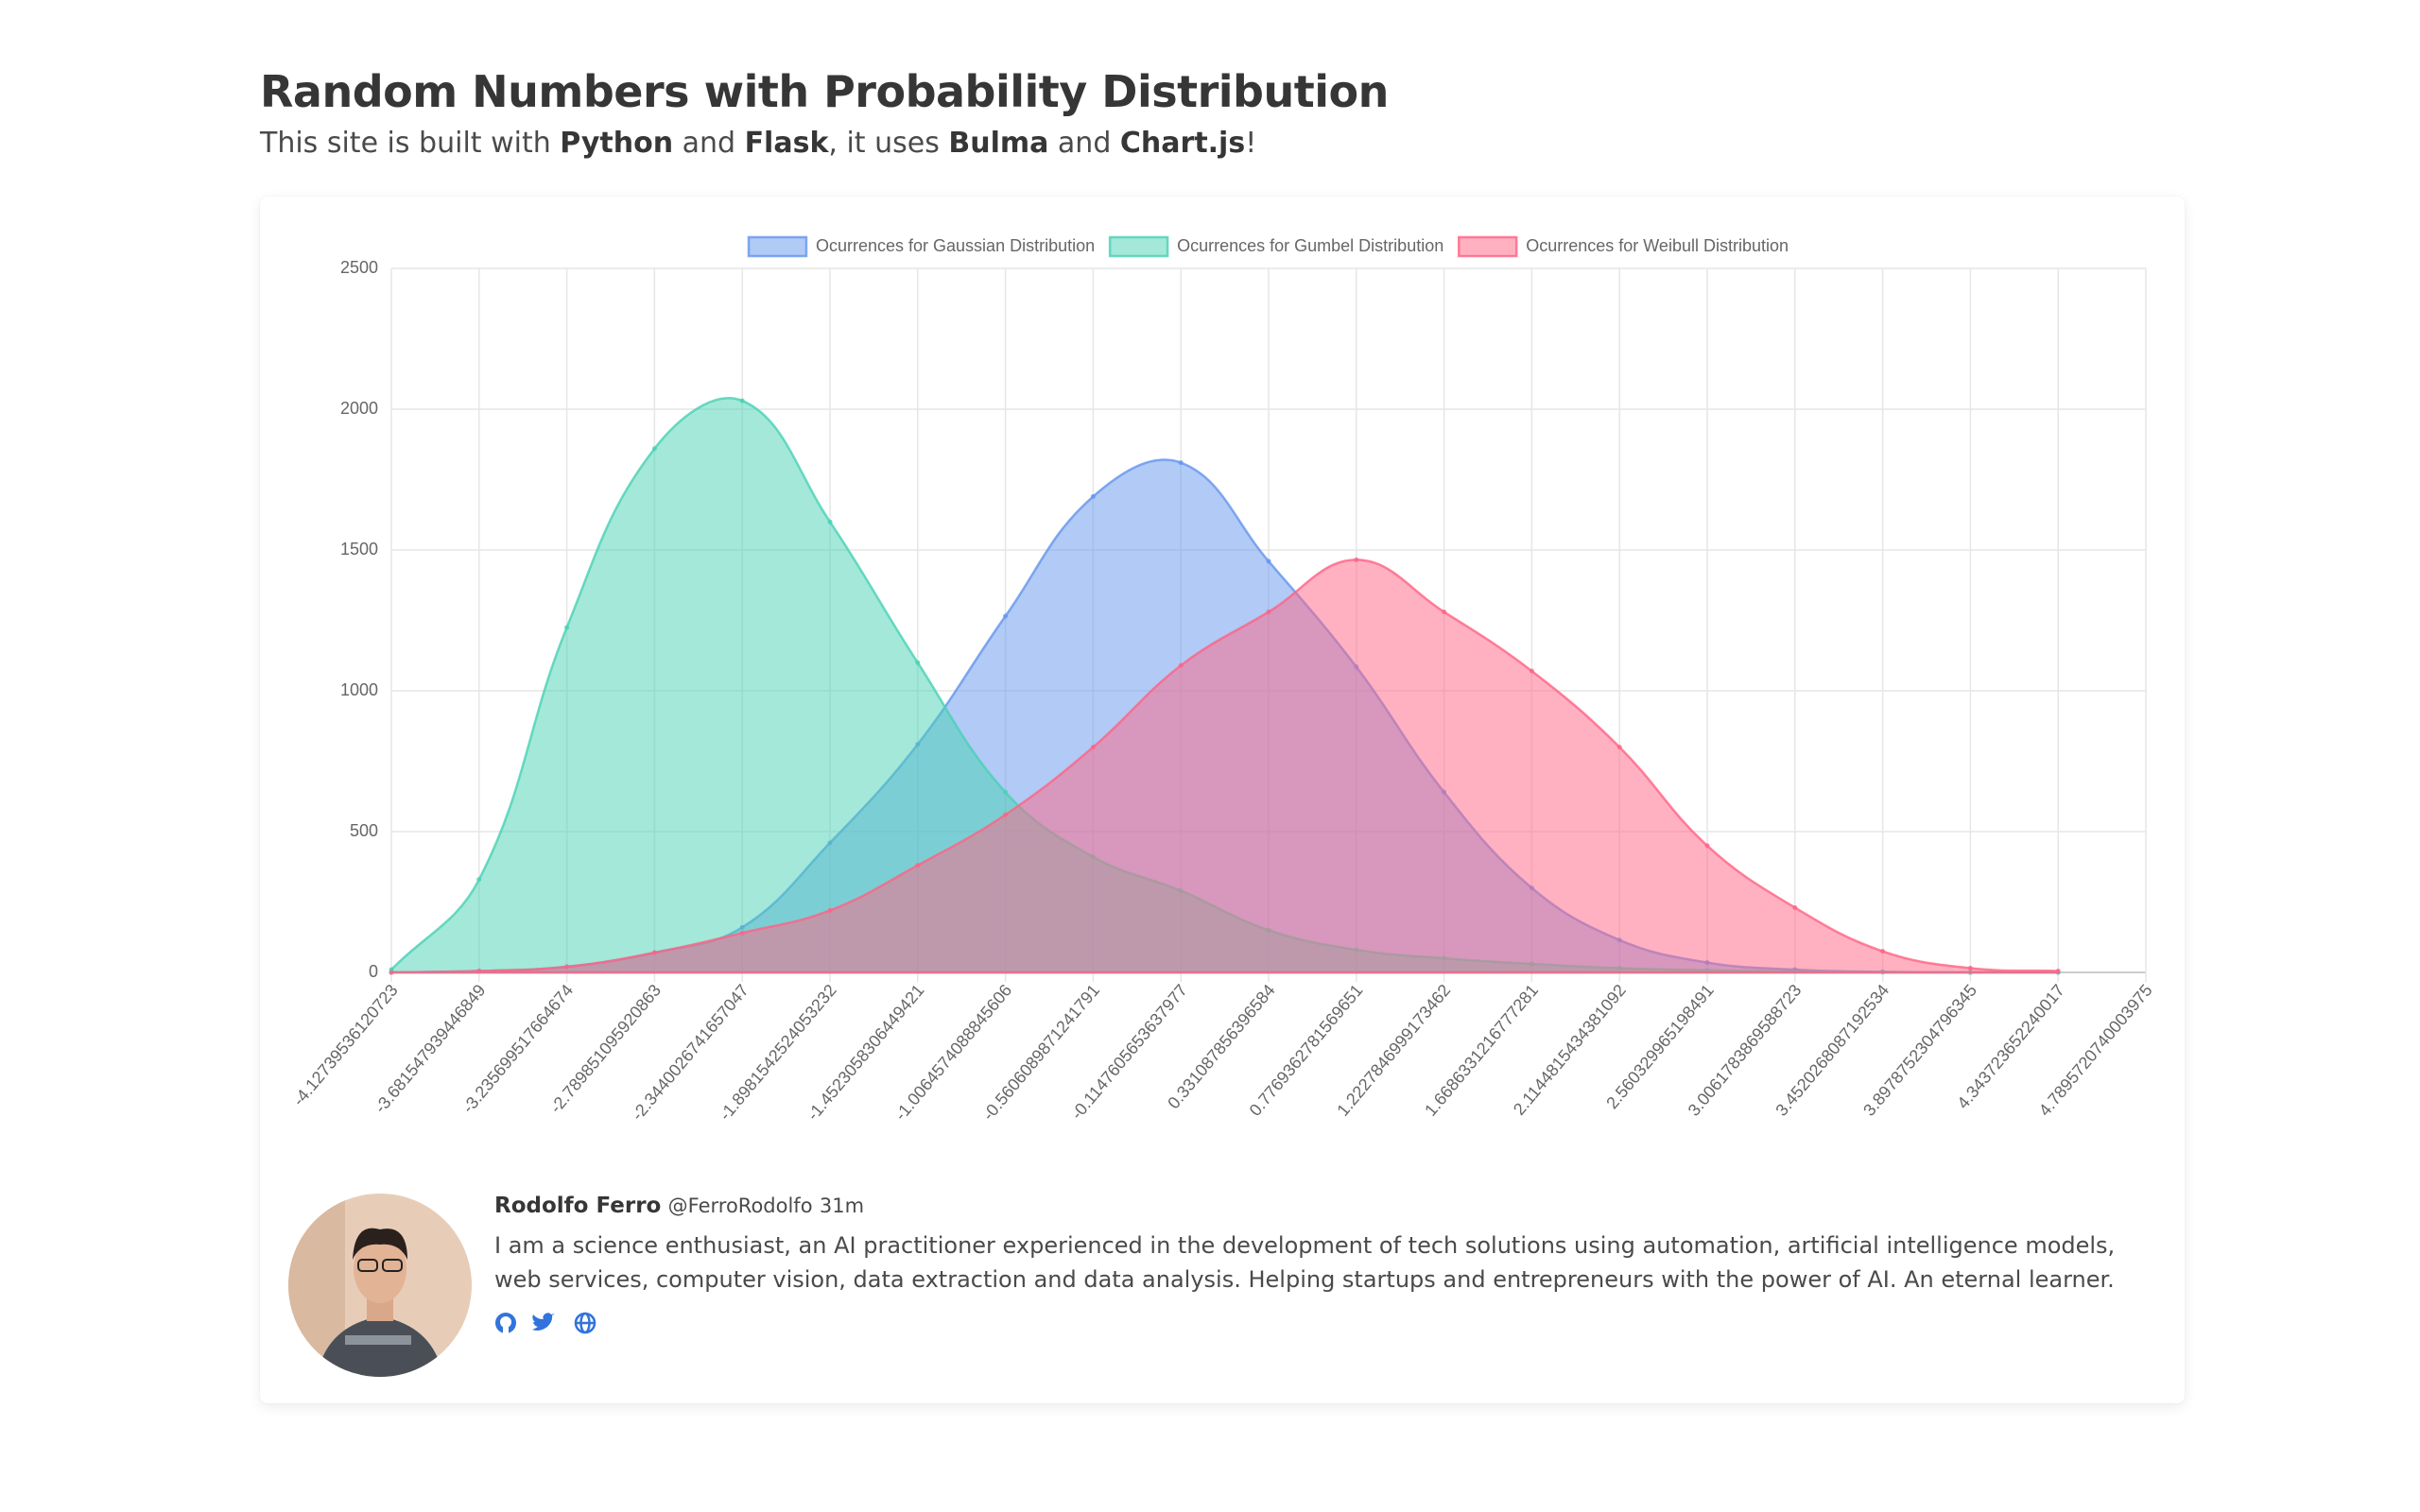 This screenshot has width=2420, height=1512. Describe the element at coordinates (505, 1323) in the screenshot. I see `github-icon` at that location.